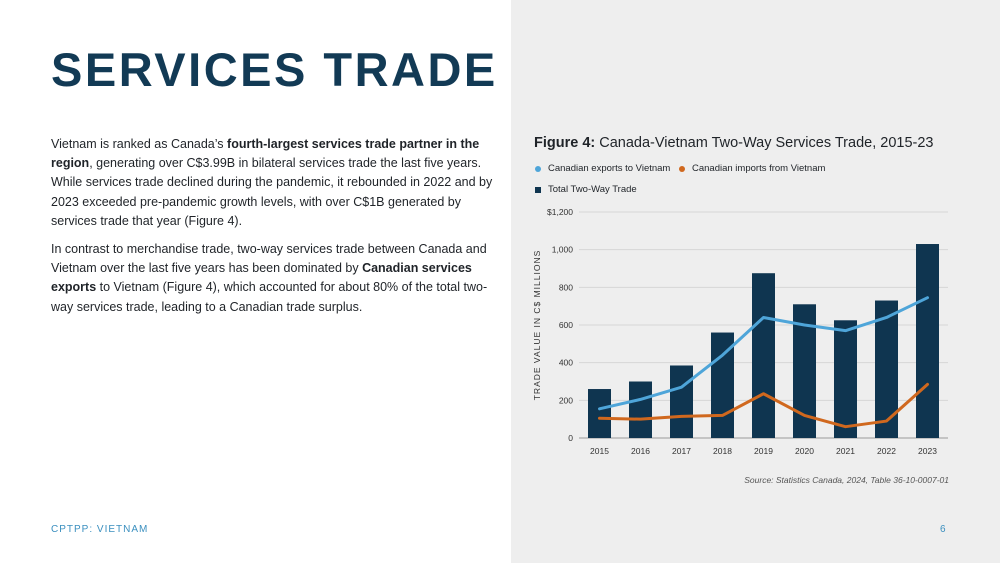 This screenshot has width=1000, height=563. I want to click on y-tick-label-0: 0, so click(570, 438).